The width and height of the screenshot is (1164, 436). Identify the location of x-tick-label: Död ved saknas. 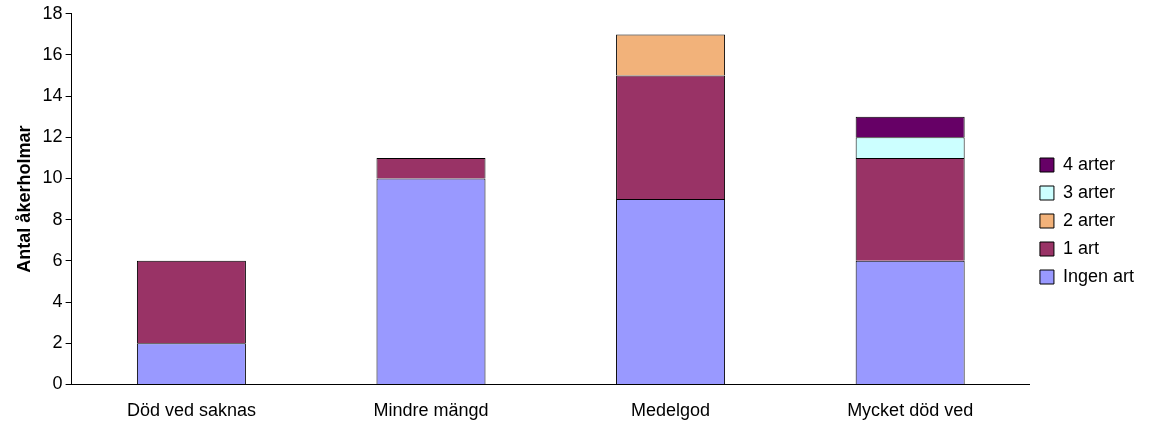
(191, 410).